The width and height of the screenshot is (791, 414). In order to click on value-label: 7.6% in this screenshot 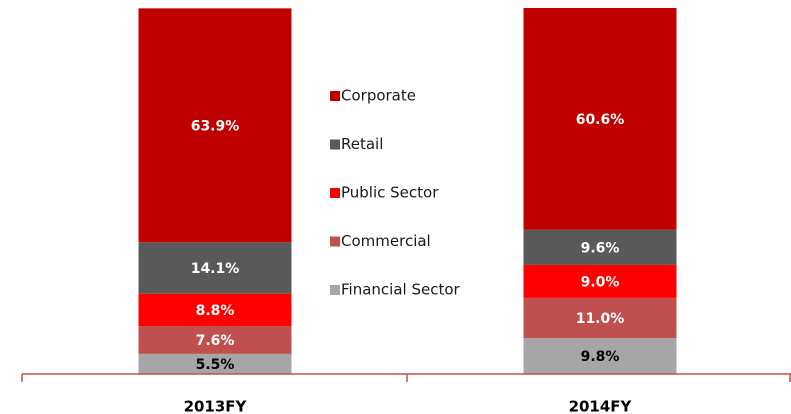, I will do `click(215, 341)`.